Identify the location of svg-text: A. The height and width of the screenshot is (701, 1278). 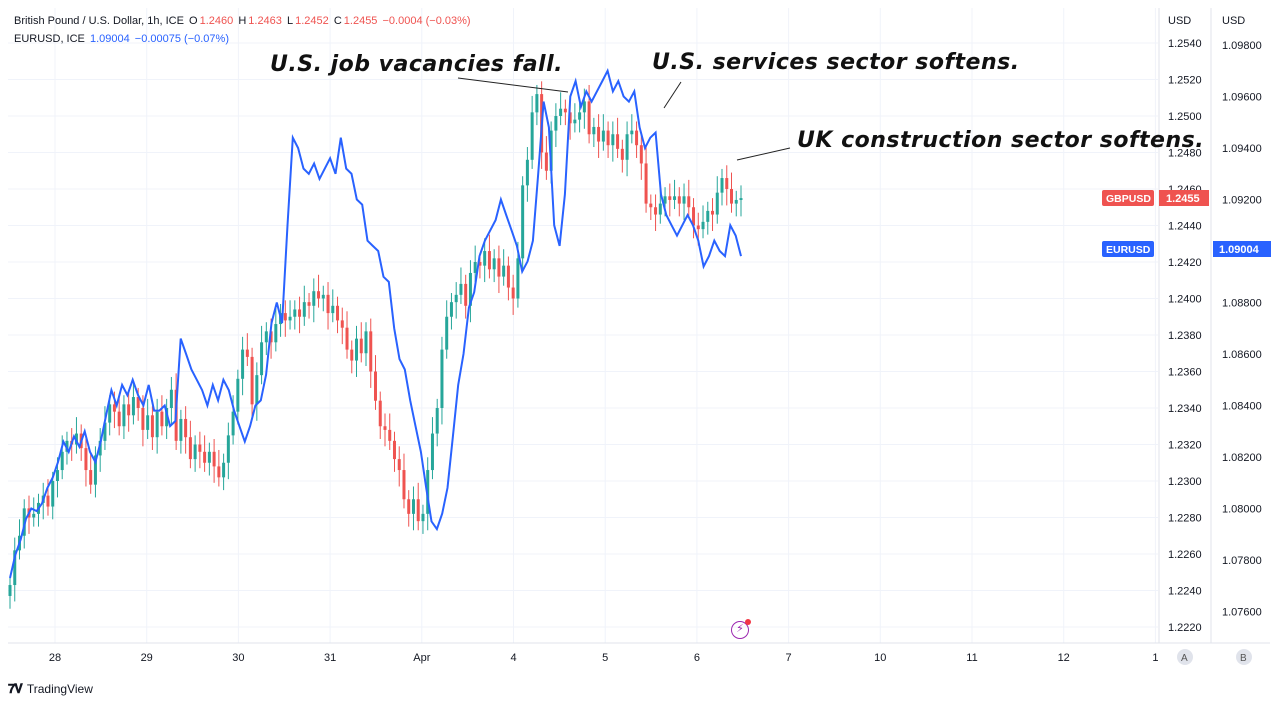
(1184, 658).